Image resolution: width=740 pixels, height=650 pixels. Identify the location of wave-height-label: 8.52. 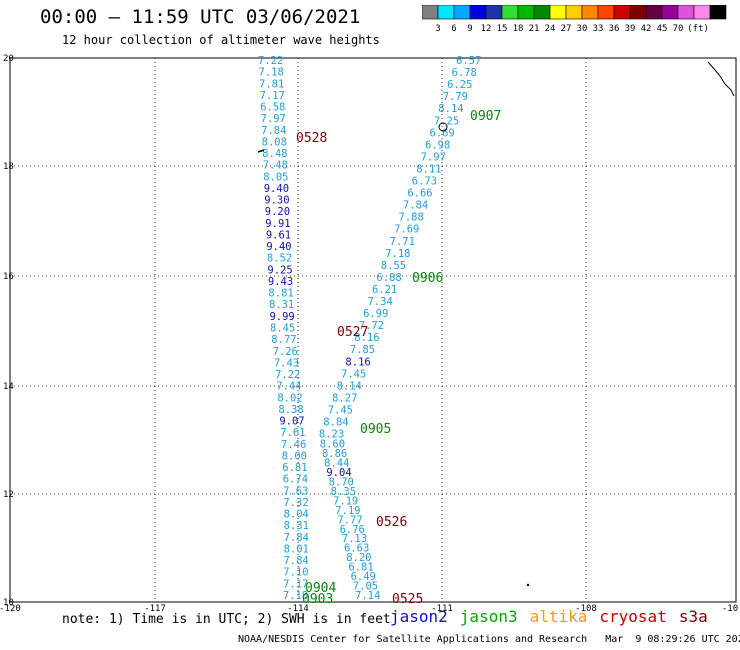
(279, 259).